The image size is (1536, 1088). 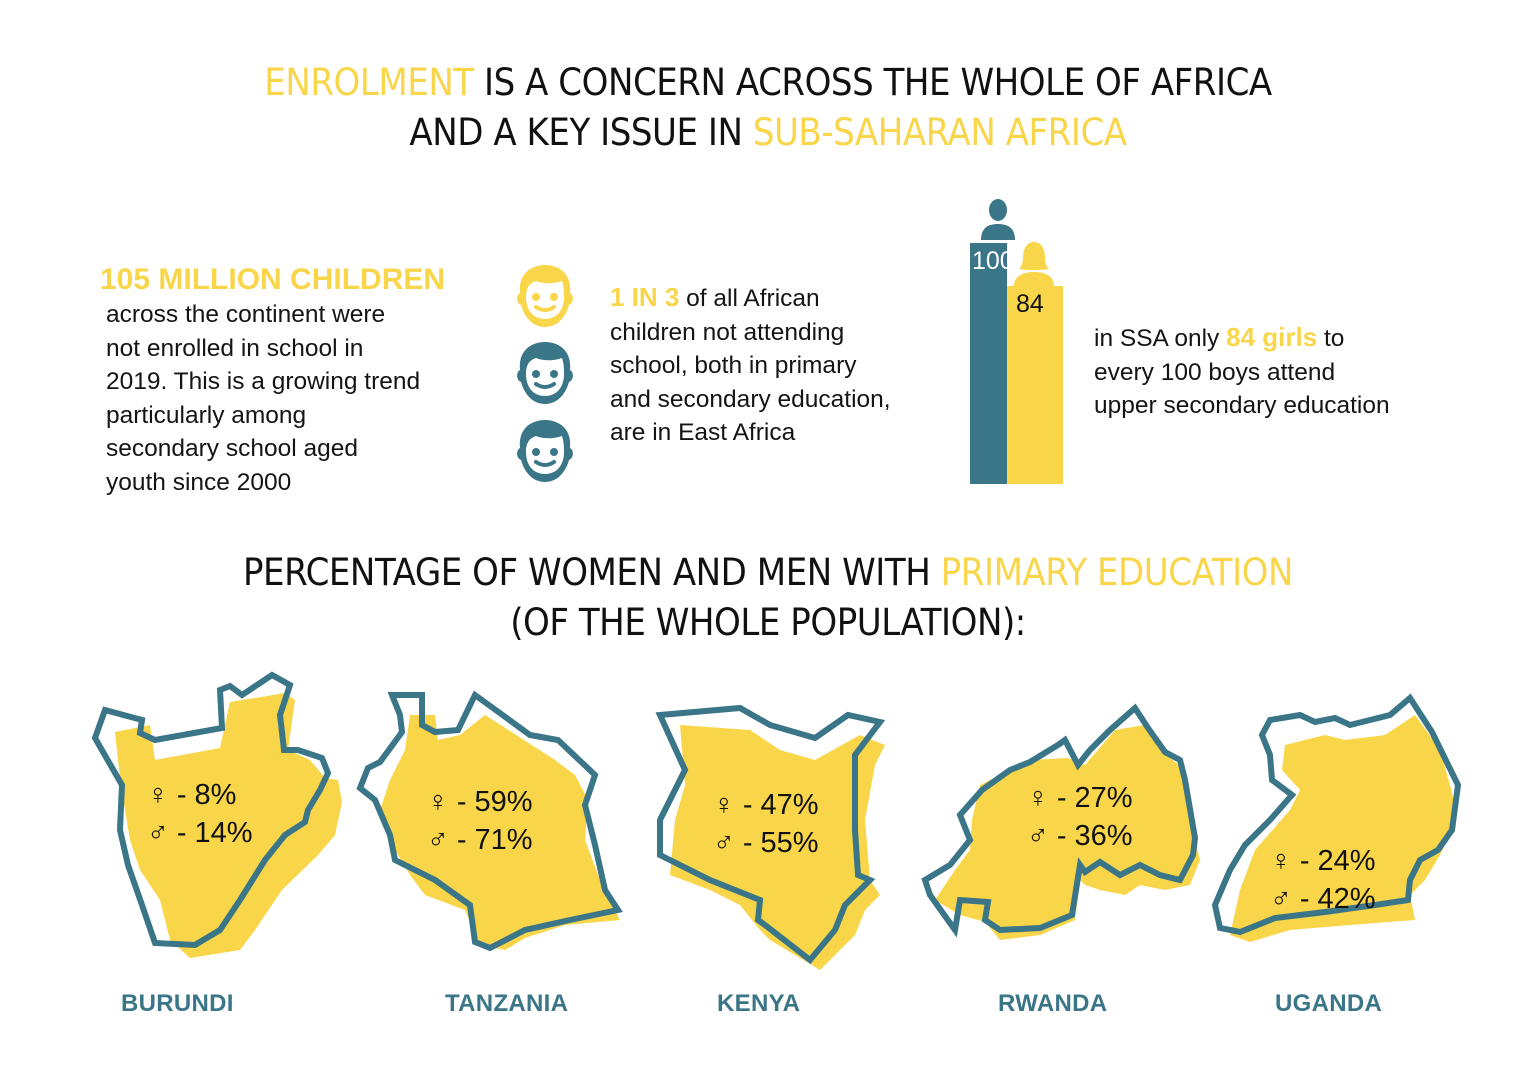 I want to click on female-value: - 24%, so click(x=1337, y=861).